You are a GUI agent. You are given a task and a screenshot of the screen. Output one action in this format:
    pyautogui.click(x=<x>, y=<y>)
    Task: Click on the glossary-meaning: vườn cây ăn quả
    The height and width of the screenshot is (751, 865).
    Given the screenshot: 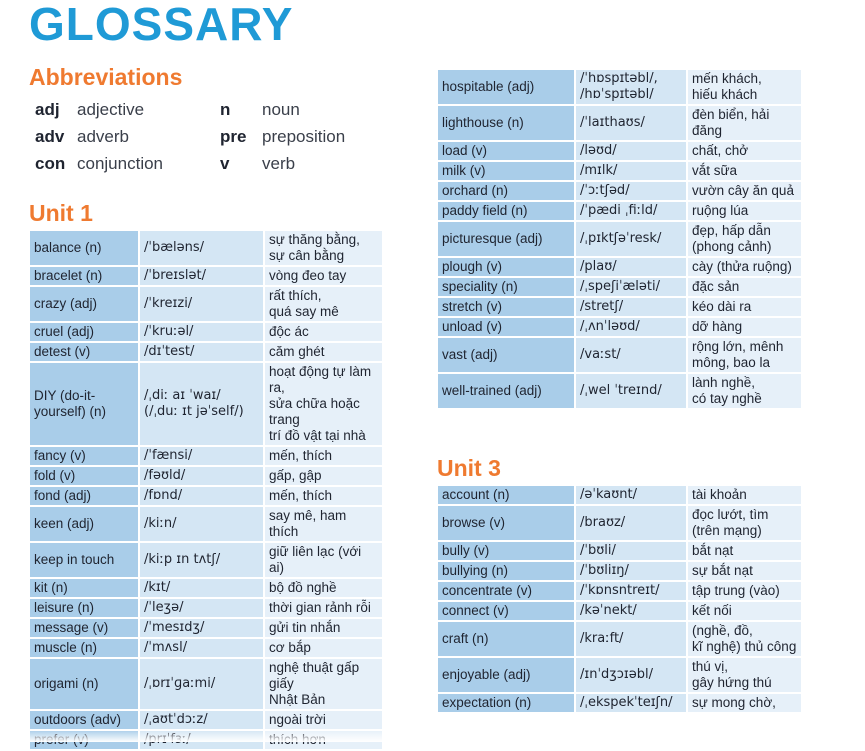 What is the action you would take?
    pyautogui.click(x=744, y=191)
    